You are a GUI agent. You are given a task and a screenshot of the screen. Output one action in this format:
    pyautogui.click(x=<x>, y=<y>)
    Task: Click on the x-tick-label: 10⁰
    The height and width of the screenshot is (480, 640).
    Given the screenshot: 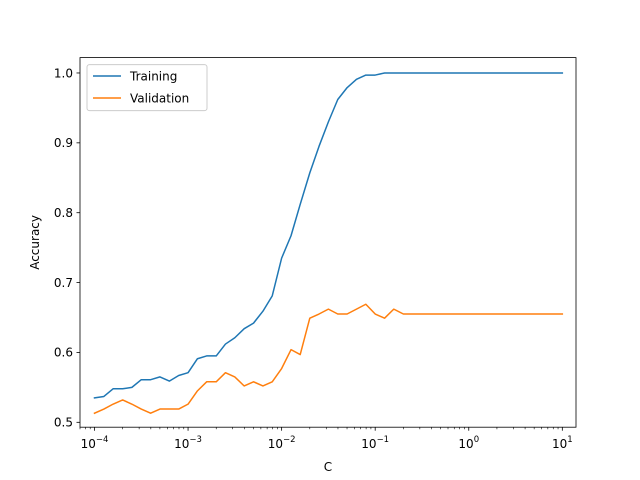 What is the action you would take?
    pyautogui.click(x=468, y=443)
    